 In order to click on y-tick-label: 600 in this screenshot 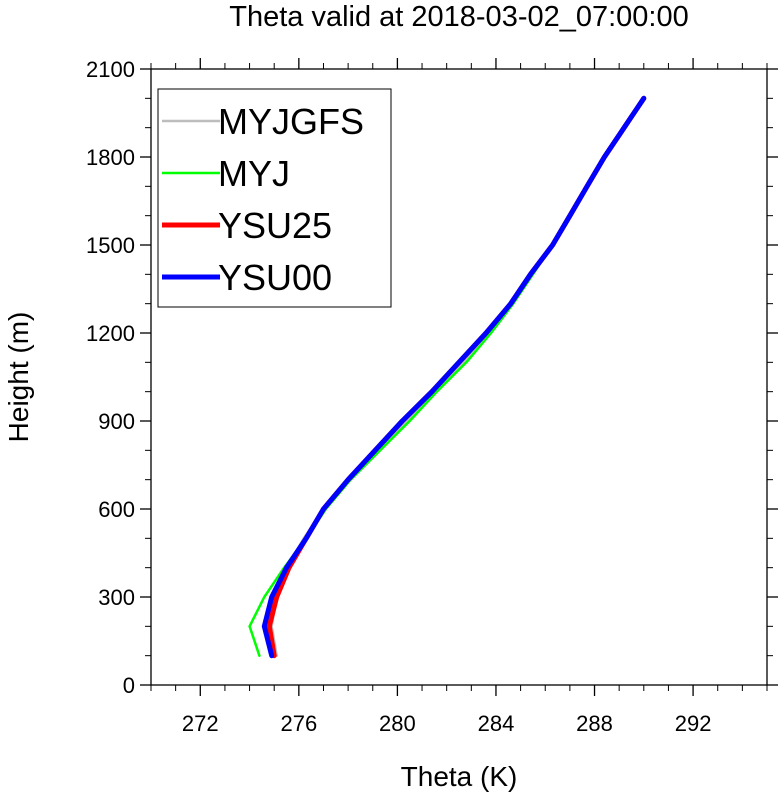, I will do `click(116, 509)`.